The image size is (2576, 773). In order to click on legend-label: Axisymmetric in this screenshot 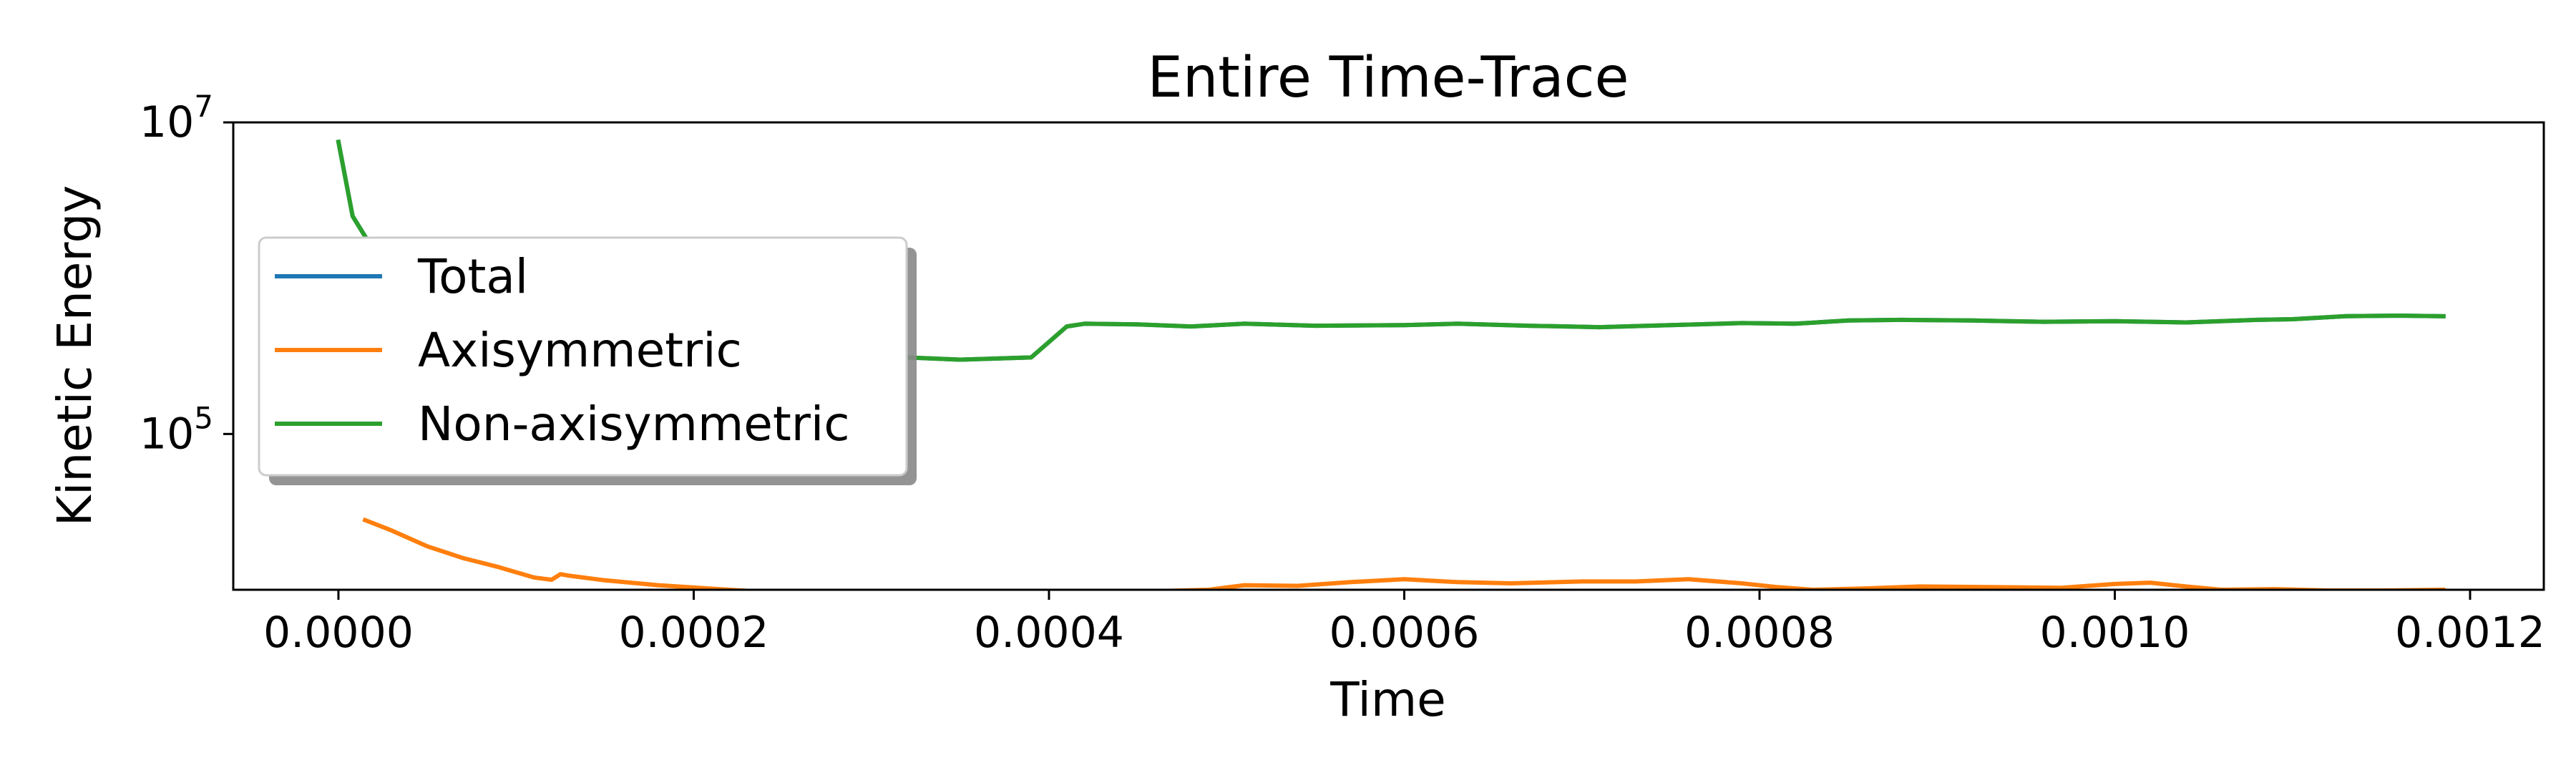, I will do `click(580, 350)`.